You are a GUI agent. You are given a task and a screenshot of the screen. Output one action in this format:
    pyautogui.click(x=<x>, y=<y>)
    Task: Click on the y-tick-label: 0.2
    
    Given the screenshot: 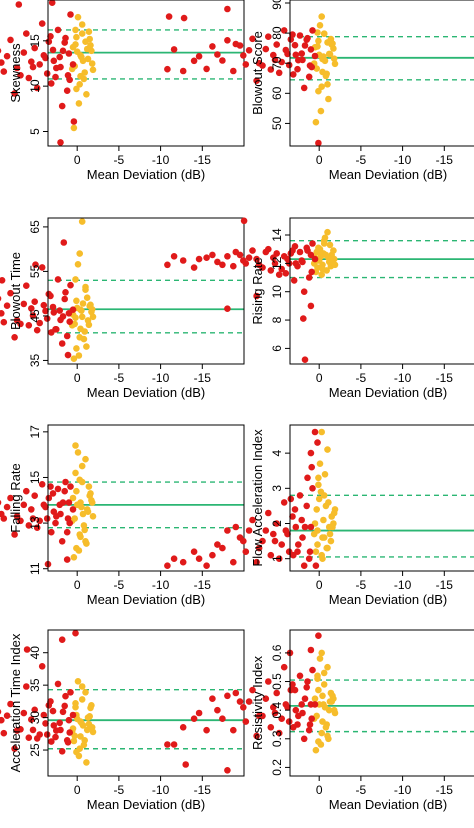 What is the action you would take?
    pyautogui.click(x=277, y=767)
    